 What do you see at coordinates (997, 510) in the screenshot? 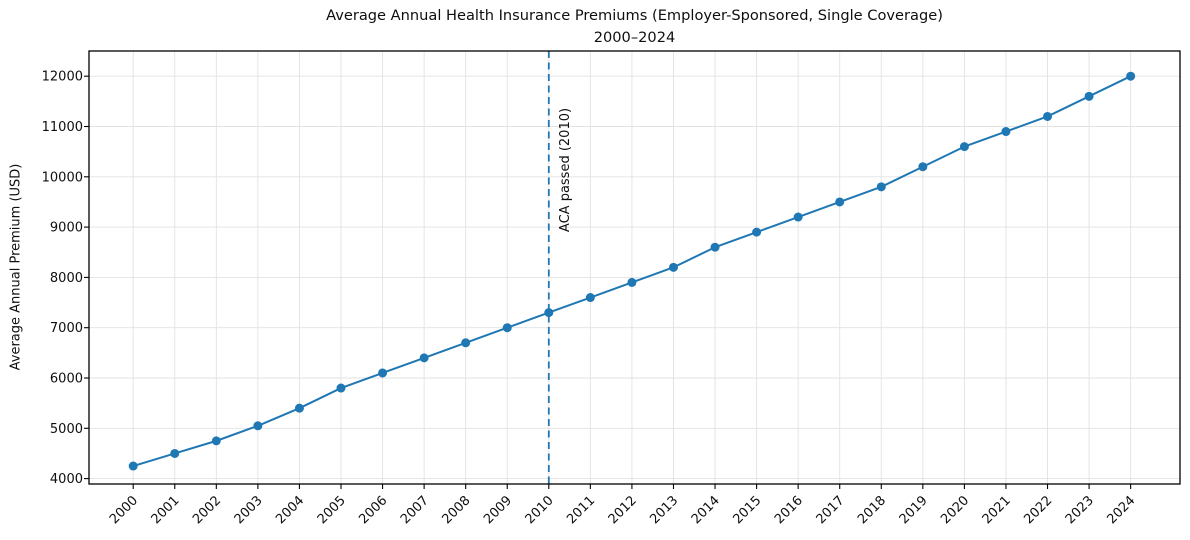
I see `x-tick-label: 2021` at bounding box center [997, 510].